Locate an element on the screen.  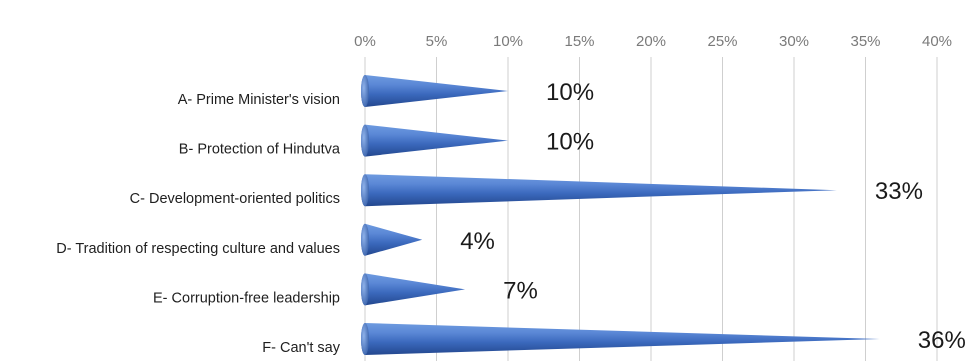
value-label: 33% is located at coordinates (899, 191).